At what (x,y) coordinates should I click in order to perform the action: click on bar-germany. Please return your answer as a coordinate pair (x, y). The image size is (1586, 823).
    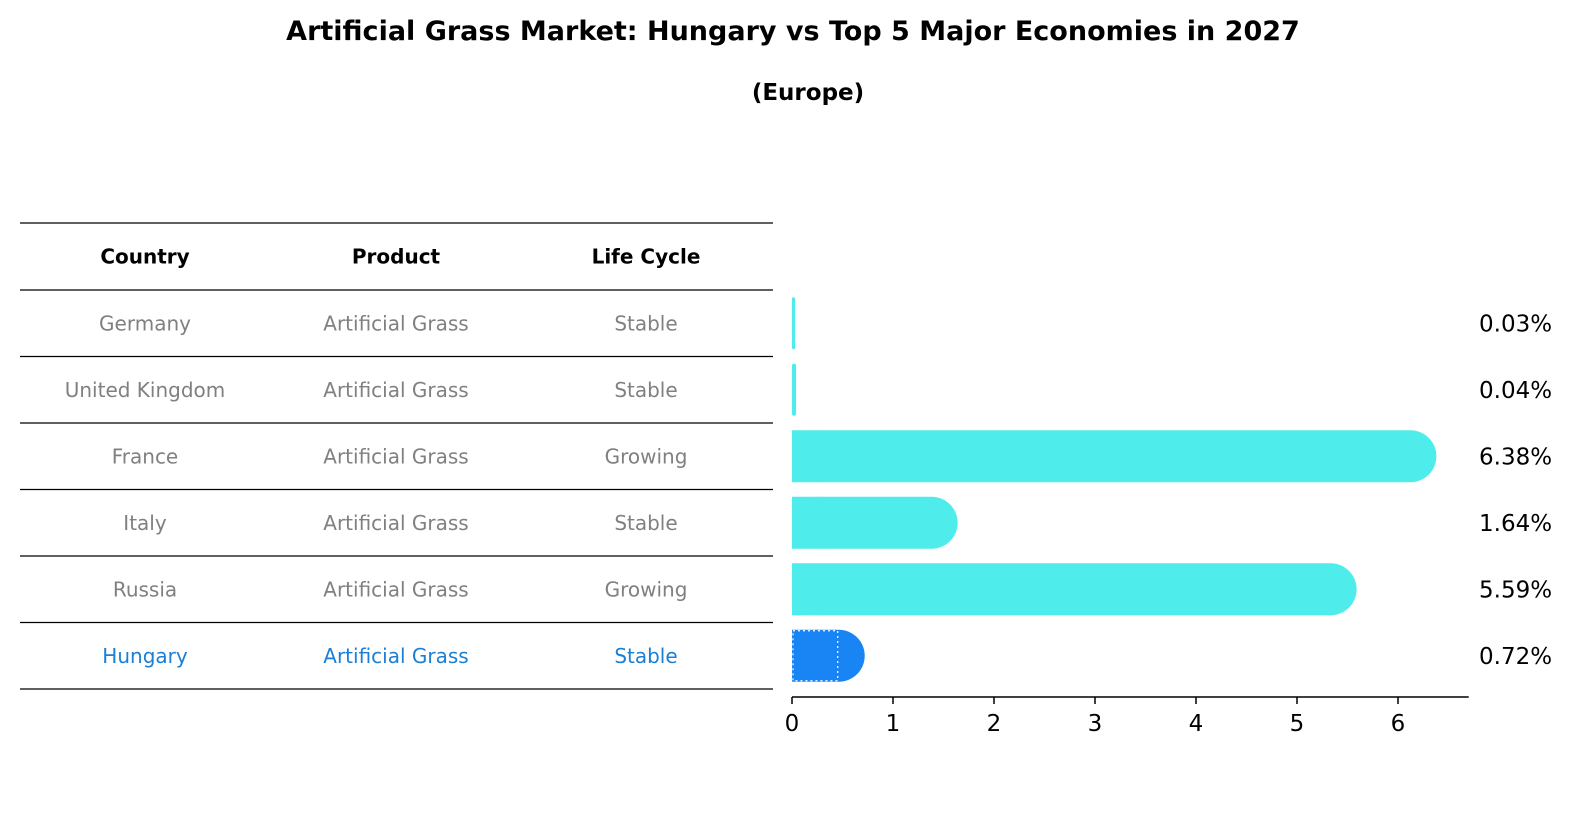
    Looking at the image, I should click on (794, 323).